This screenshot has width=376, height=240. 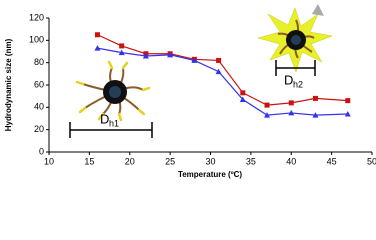 I want to click on x-tick-label: 20, so click(x=130, y=161).